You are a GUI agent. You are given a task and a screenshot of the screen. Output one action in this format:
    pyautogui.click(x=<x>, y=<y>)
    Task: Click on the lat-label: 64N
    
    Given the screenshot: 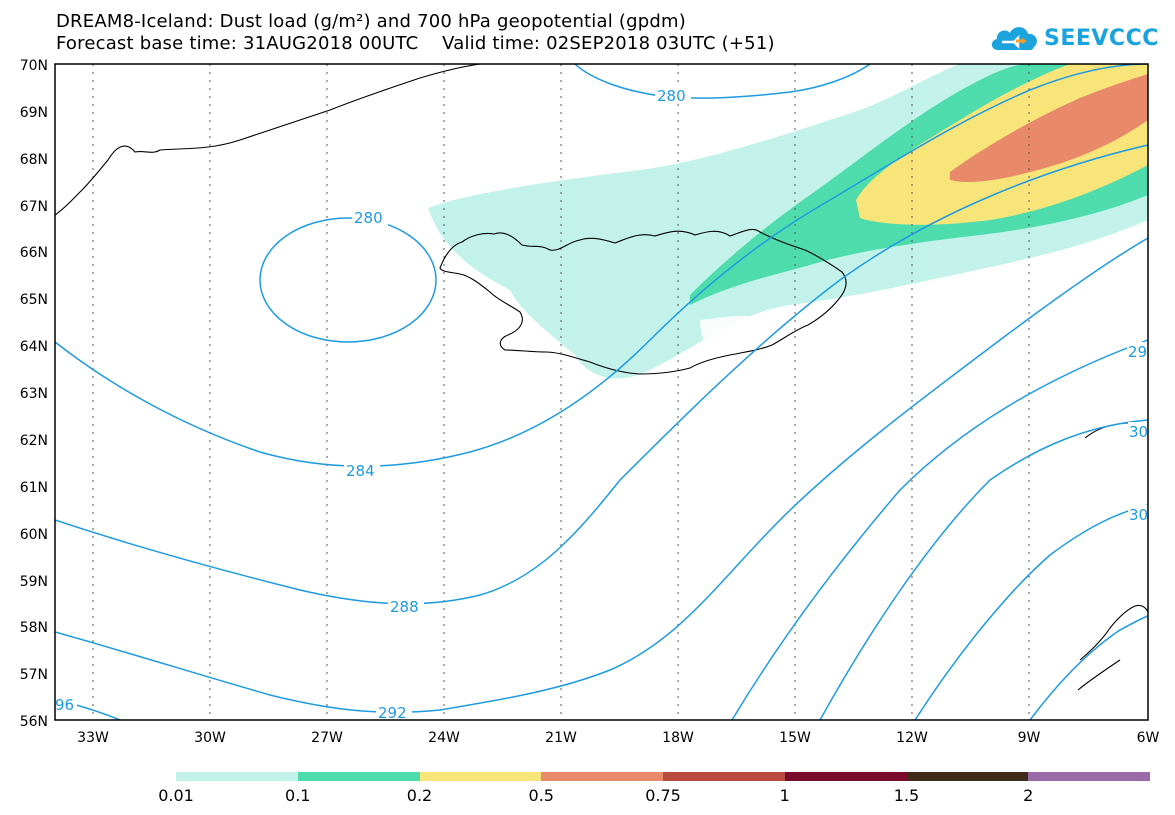 What is the action you would take?
    pyautogui.click(x=34, y=347)
    